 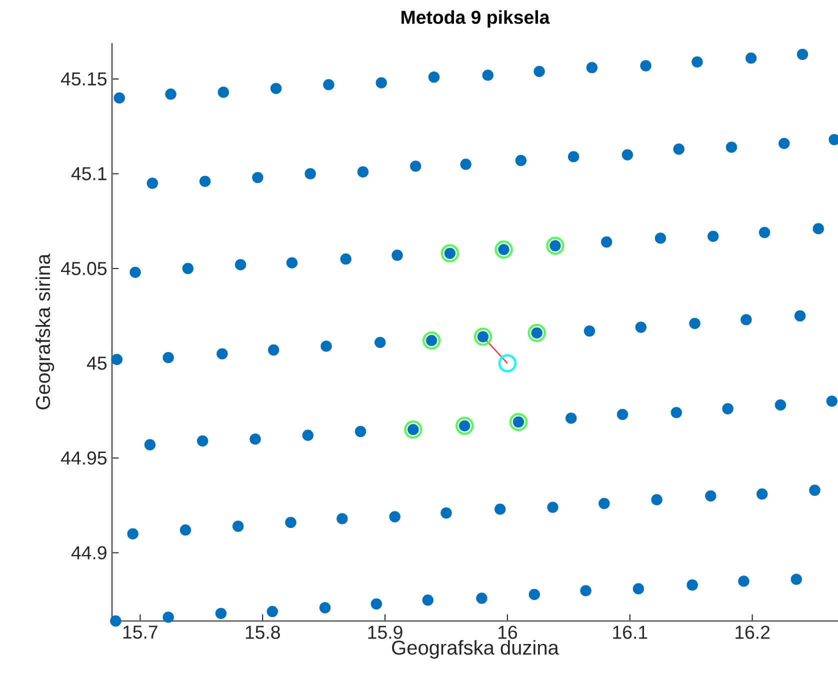 I want to click on x-tick-label: 16.1, so click(x=630, y=632).